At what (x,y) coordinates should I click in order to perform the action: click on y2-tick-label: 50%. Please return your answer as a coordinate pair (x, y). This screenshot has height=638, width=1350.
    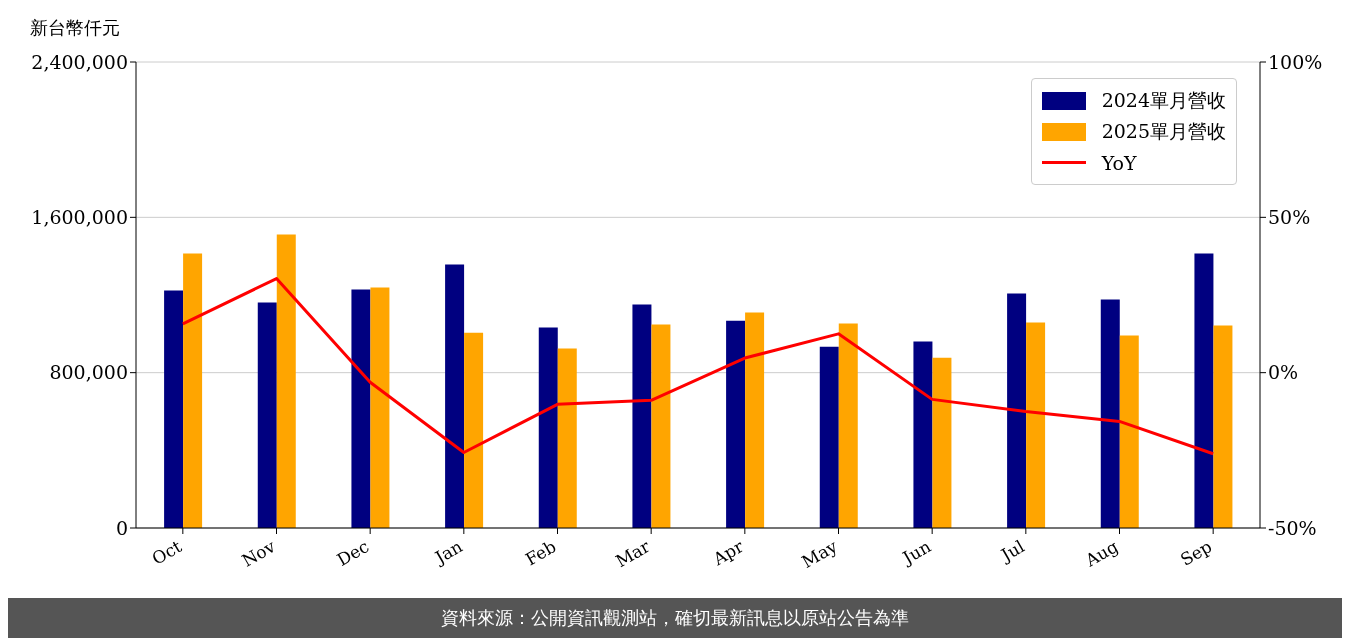
    Looking at the image, I should click on (1289, 217).